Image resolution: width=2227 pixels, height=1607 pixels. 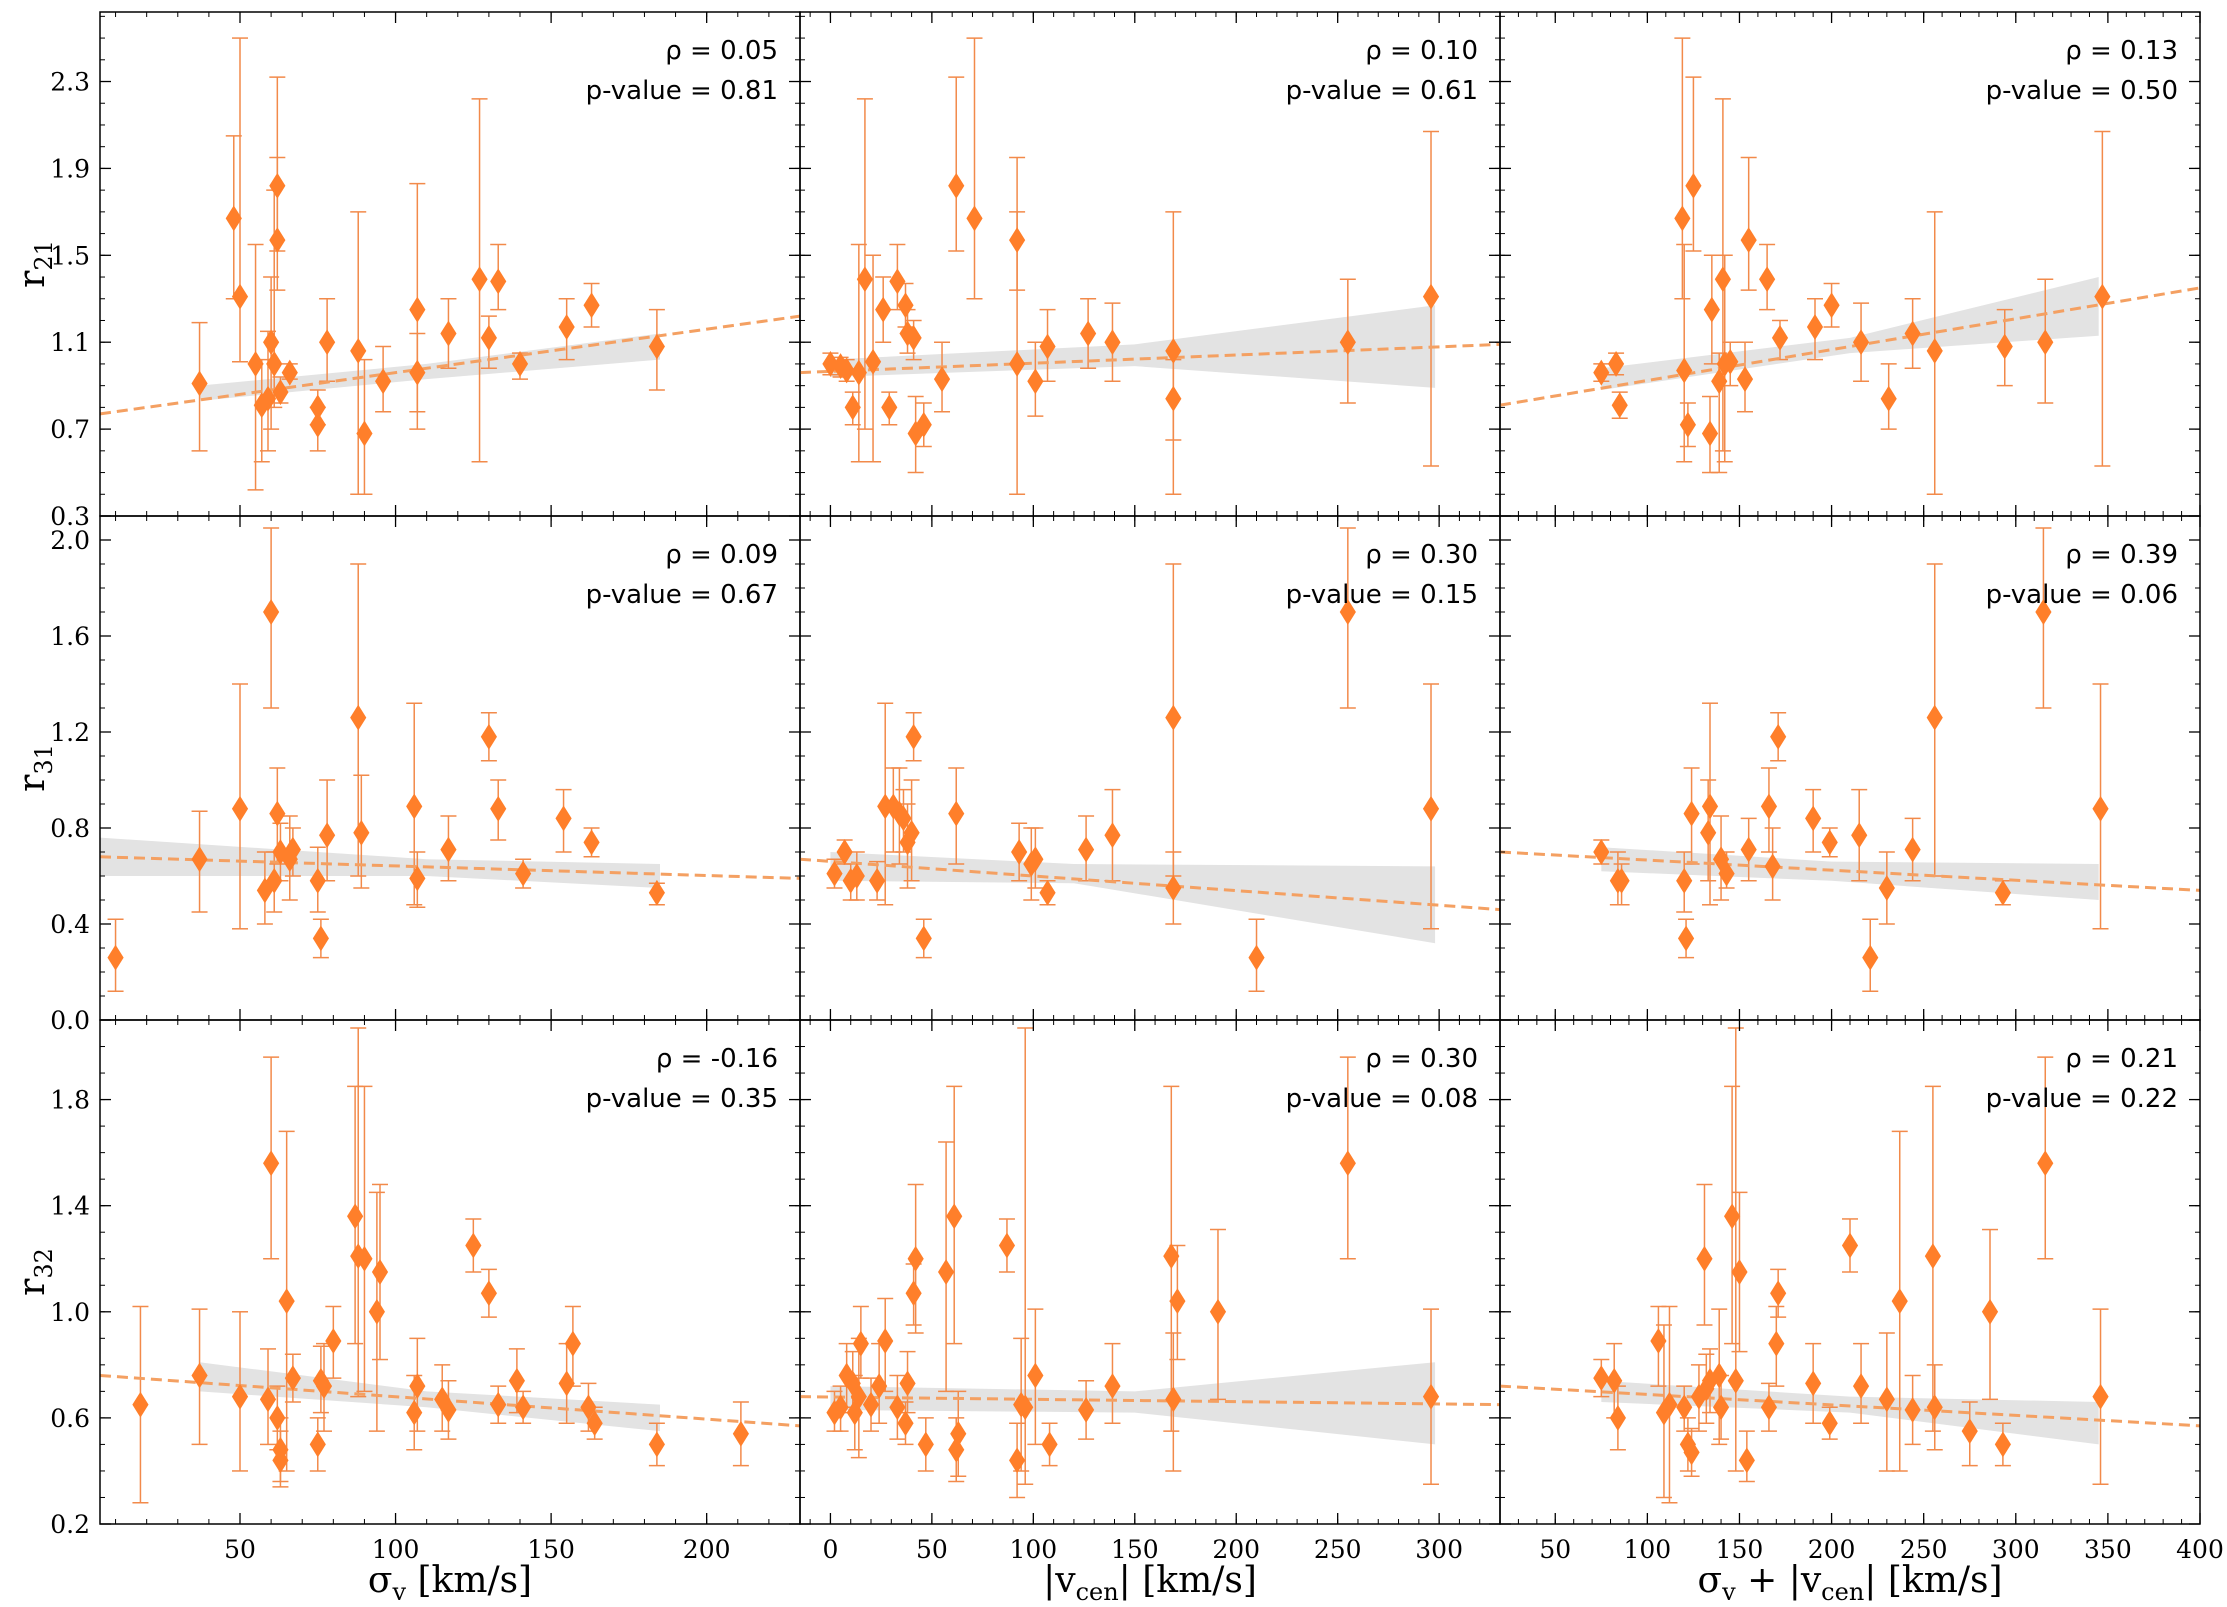 I want to click on rho-annotation: ρ = -0.16, so click(x=717, y=1059).